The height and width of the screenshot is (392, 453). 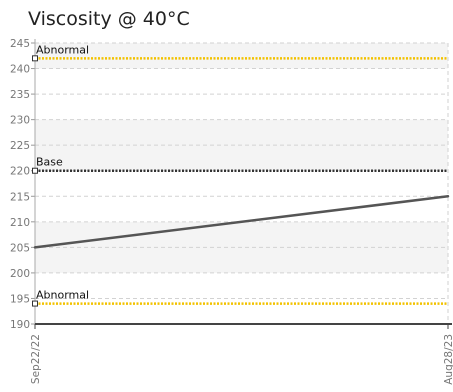 I want to click on y-tick-label: 210, so click(x=20, y=223).